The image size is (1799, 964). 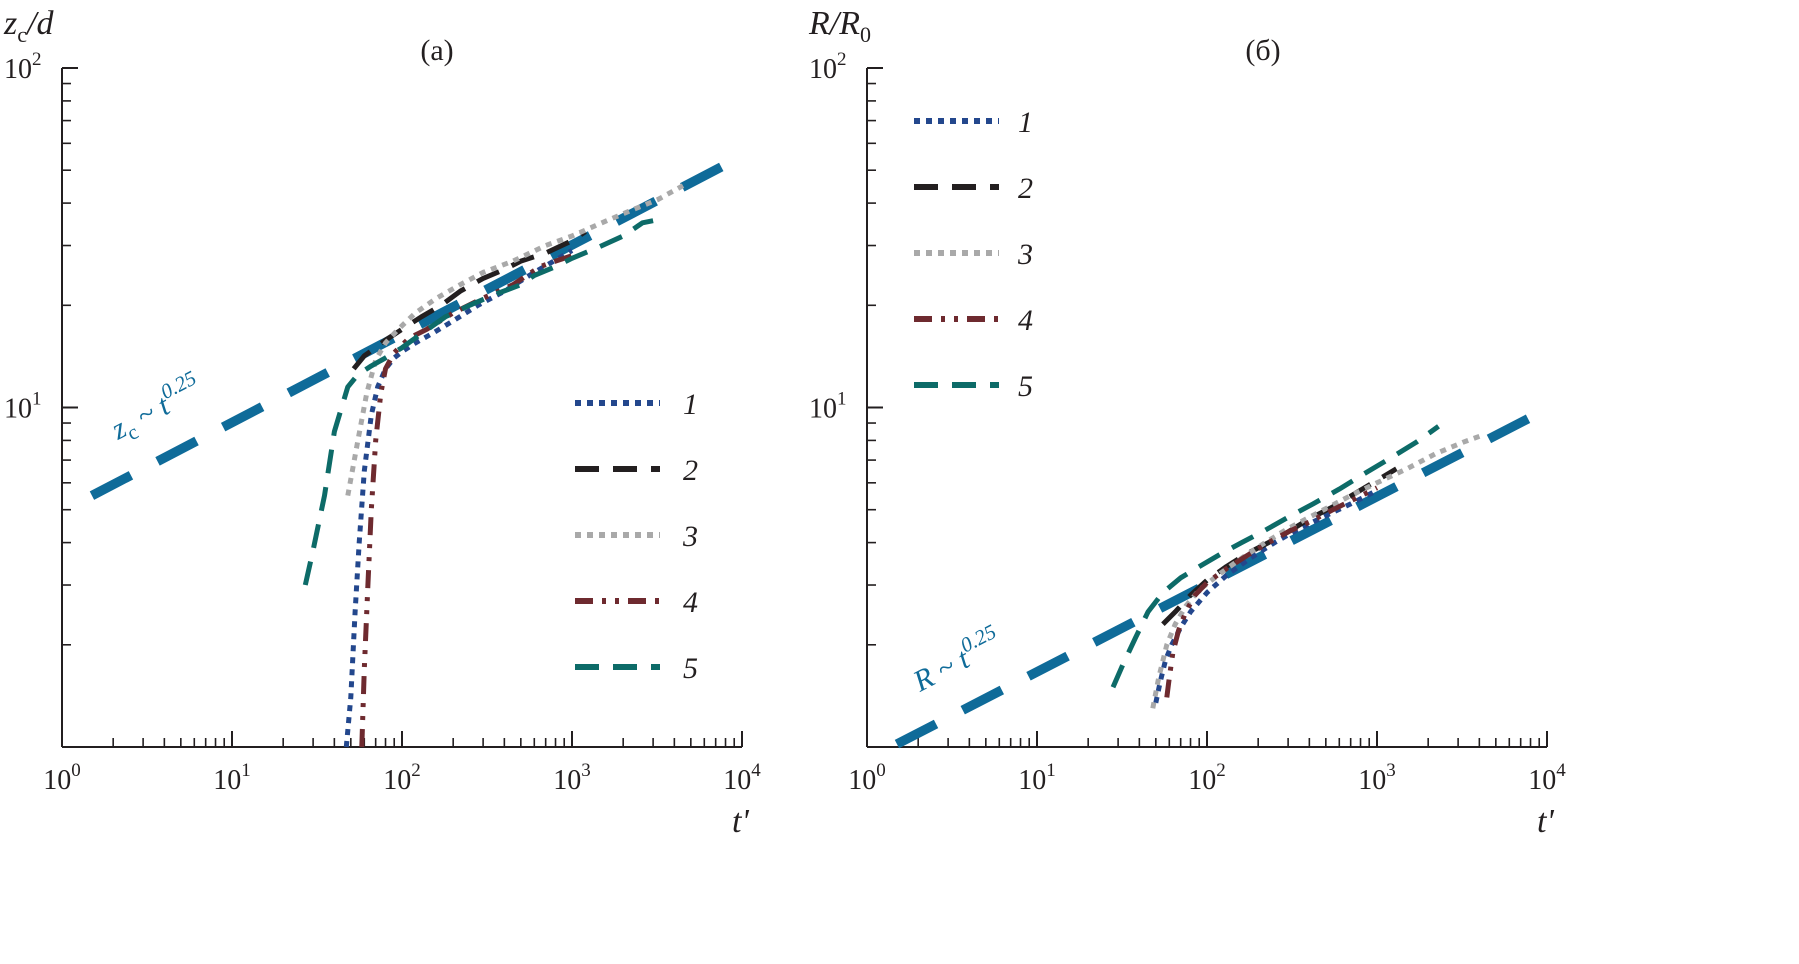 I want to click on ylabel-r: R/R, so click(x=834, y=23).